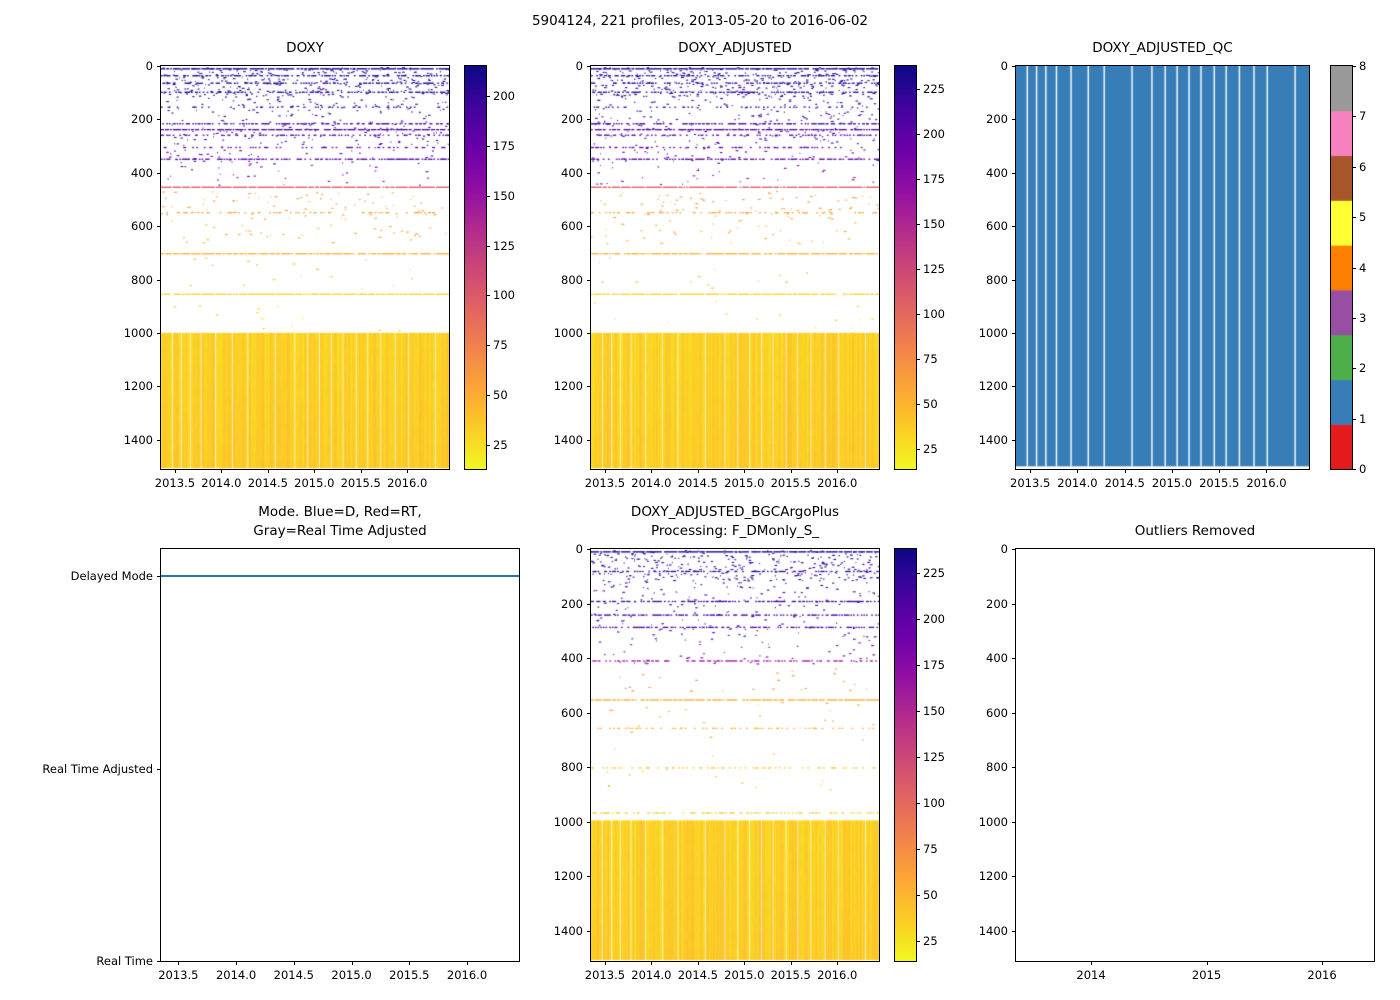 The image size is (1400, 1000). Describe the element at coordinates (697, 975) in the screenshot. I see `x-tick-label: 2014.5` at that location.